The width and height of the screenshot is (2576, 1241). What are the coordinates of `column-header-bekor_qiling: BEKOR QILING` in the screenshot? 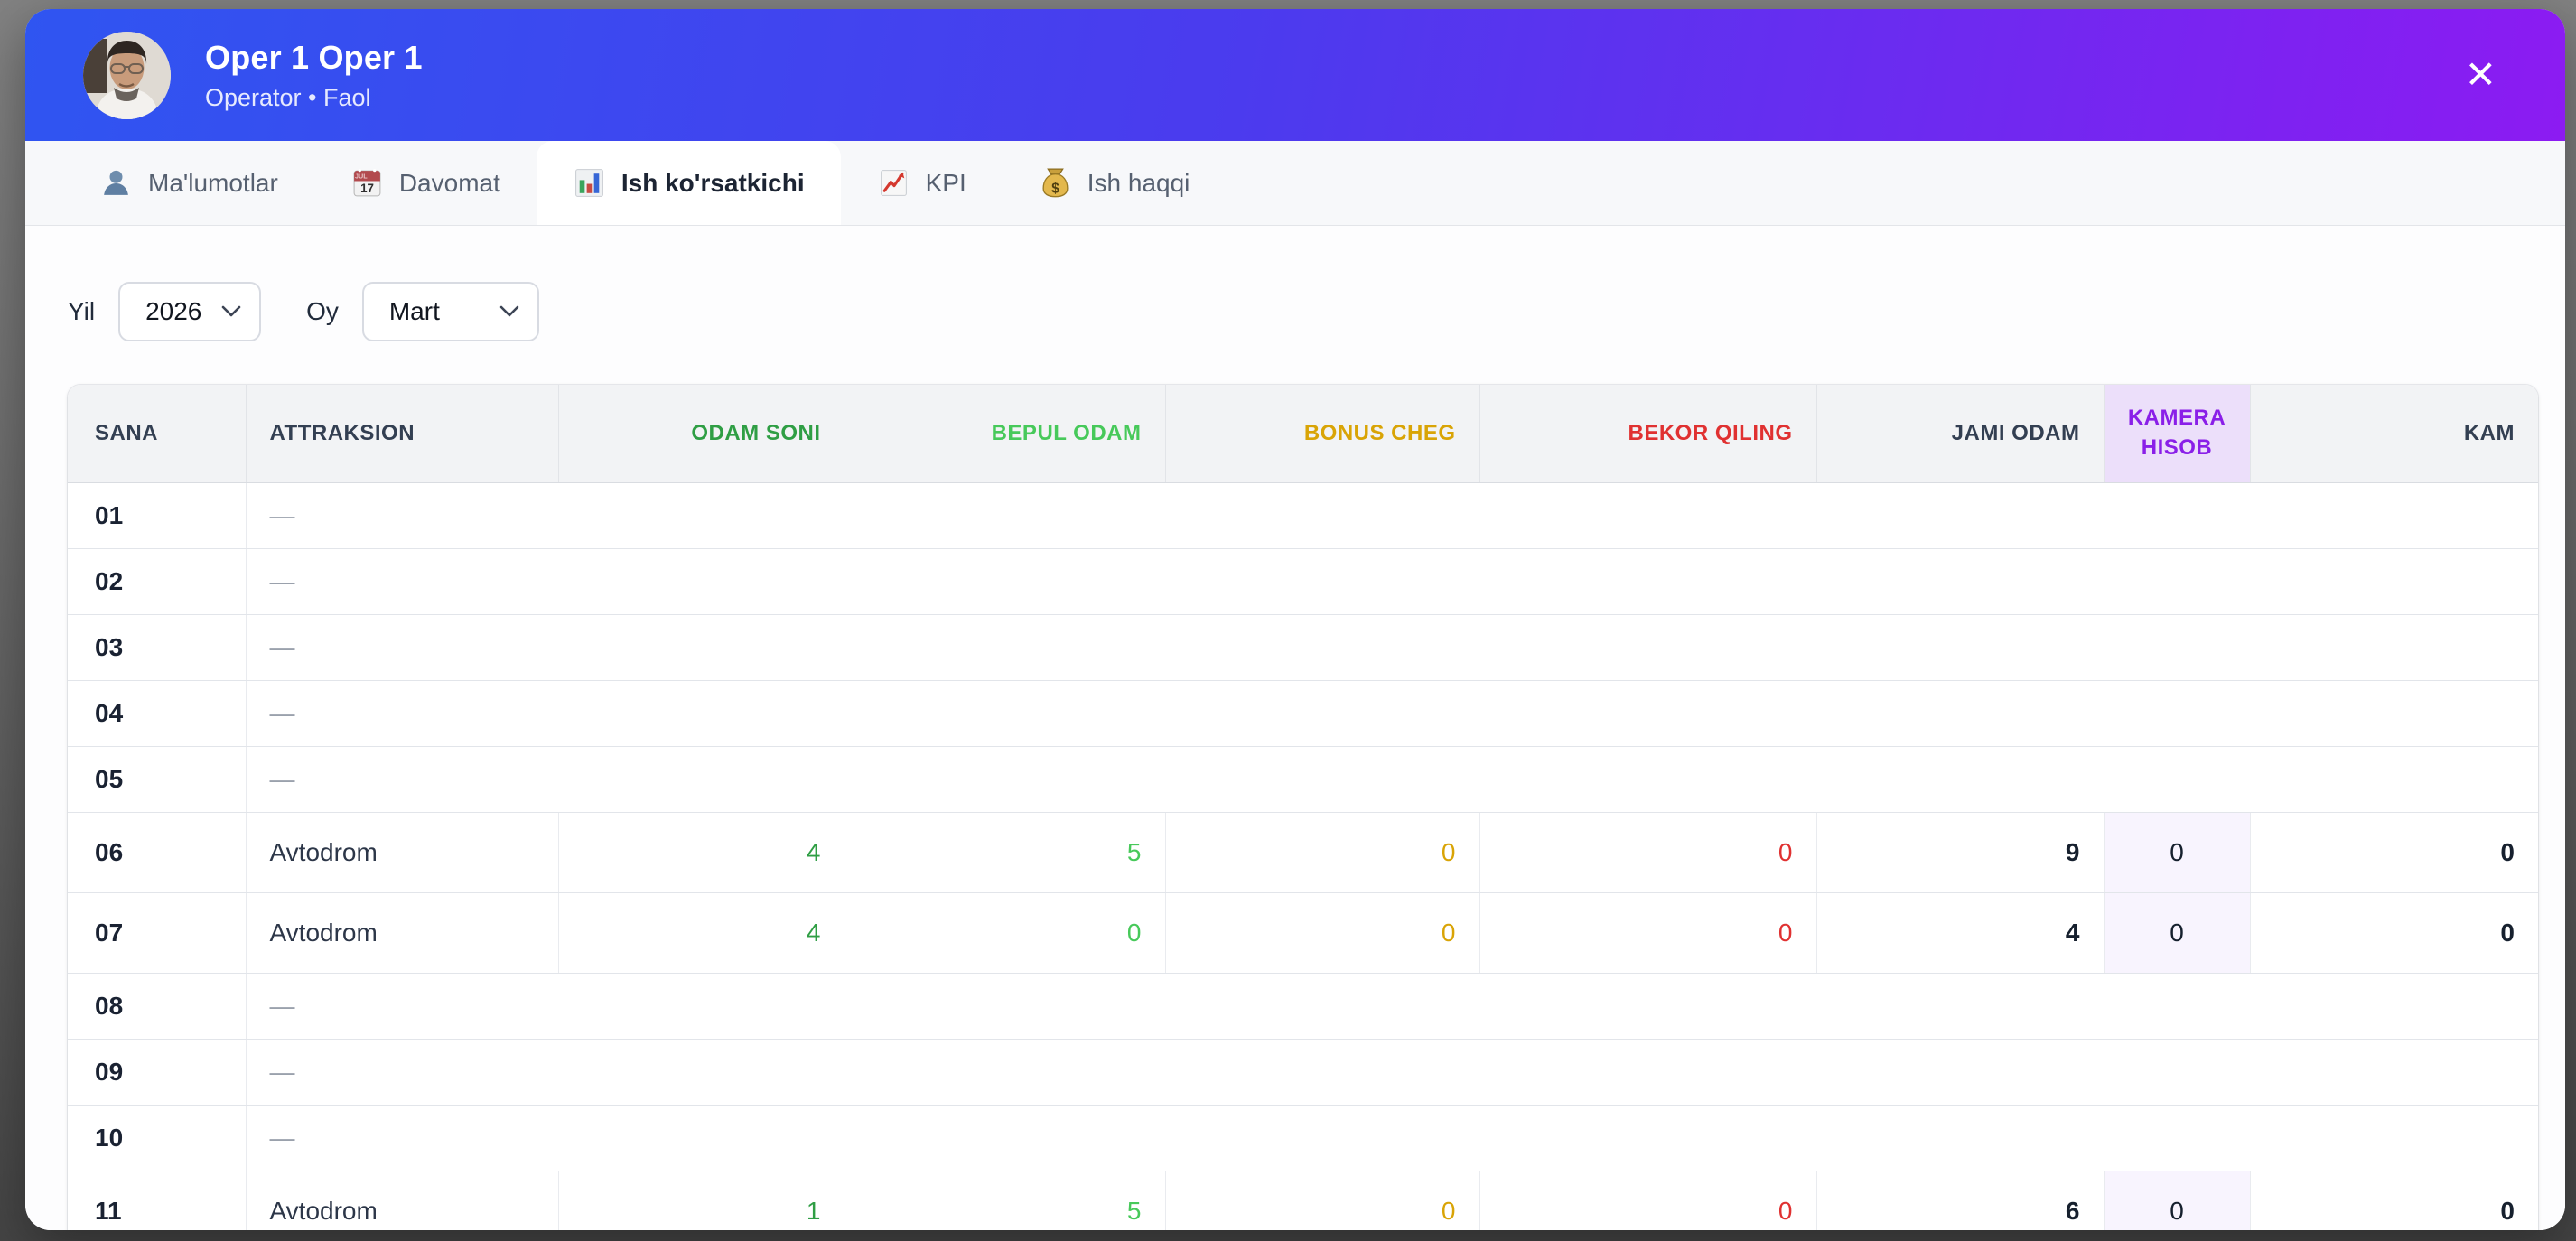 It's located at (1648, 434).